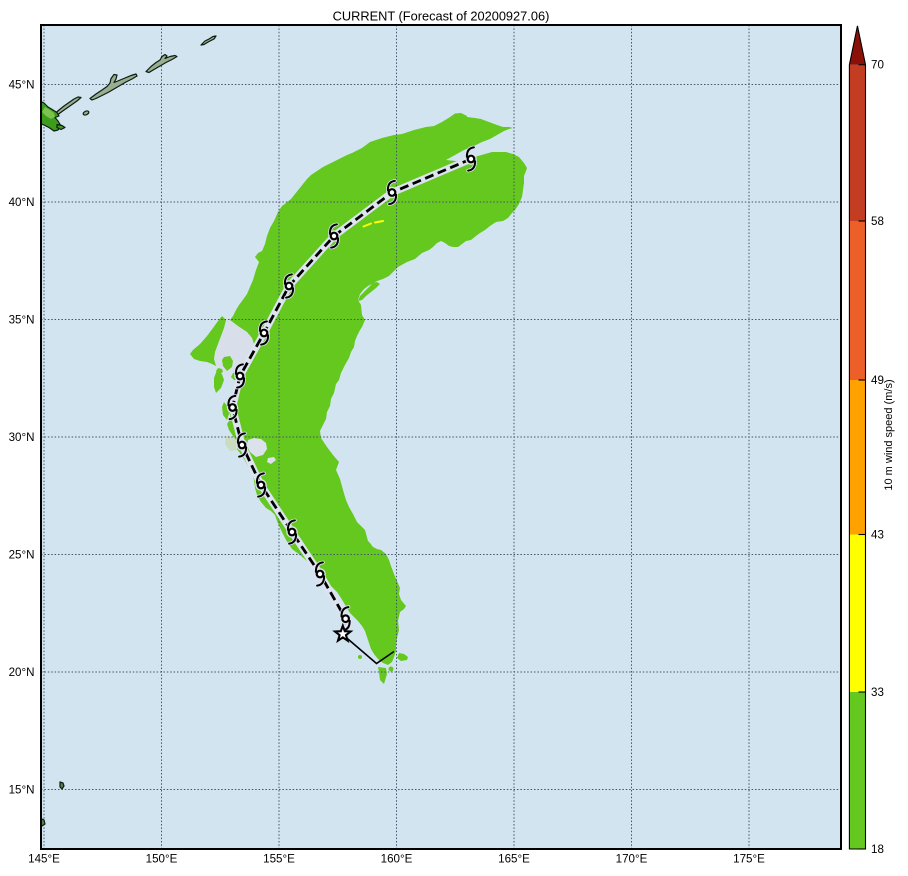 The height and width of the screenshot is (876, 908). Describe the element at coordinates (22, 672) in the screenshot. I see `svg-text: 20°N` at that location.